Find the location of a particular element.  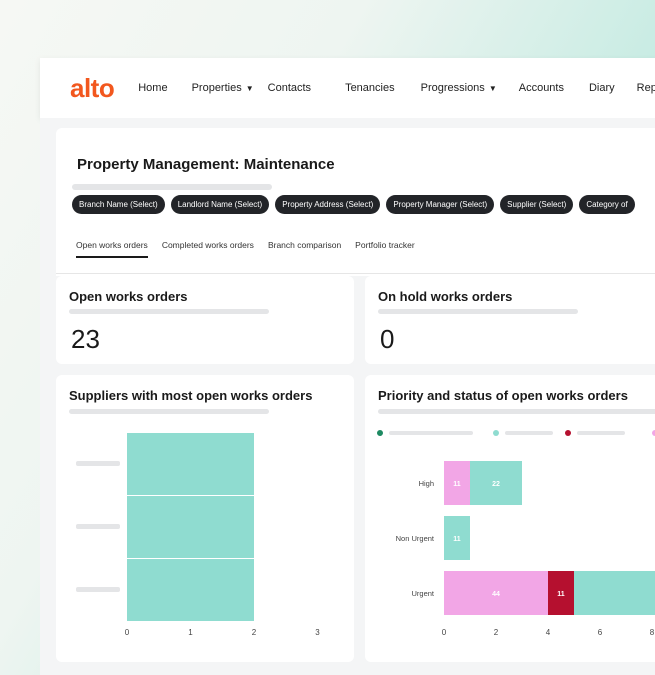

nav-tenancies: Tenancies is located at coordinates (370, 88).